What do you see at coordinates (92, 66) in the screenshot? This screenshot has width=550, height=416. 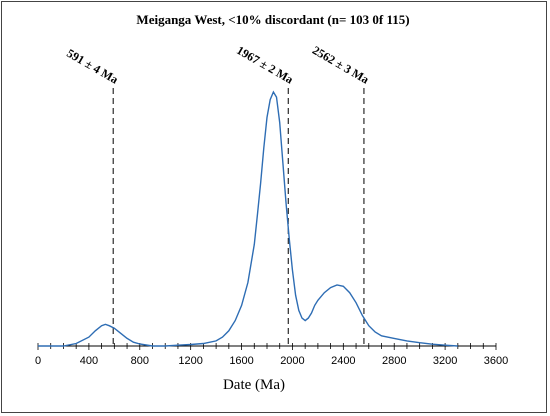 I see `peak-age-label: 591 ± 4 Ma` at bounding box center [92, 66].